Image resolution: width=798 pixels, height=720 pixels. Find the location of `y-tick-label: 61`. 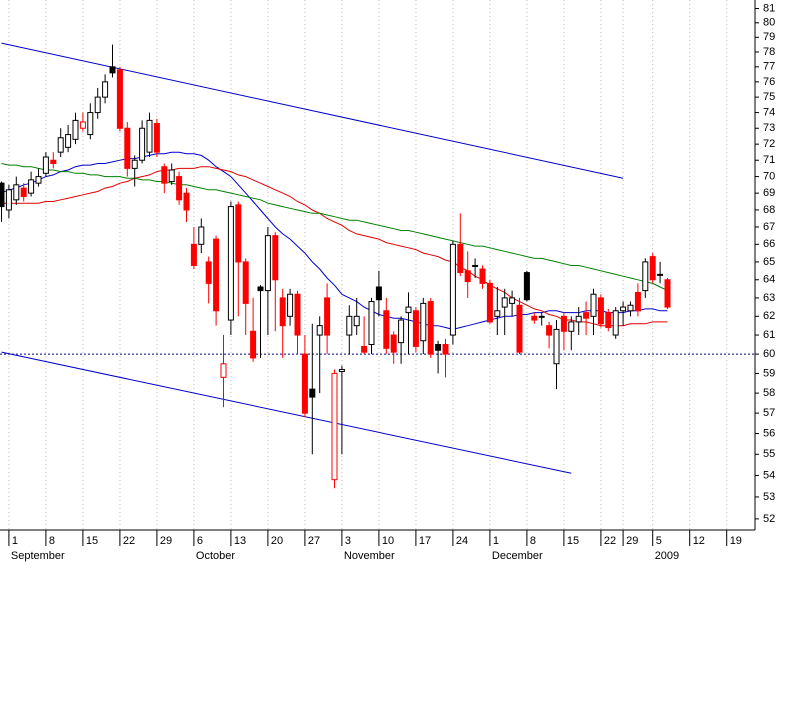

y-tick-label: 61 is located at coordinates (769, 335).